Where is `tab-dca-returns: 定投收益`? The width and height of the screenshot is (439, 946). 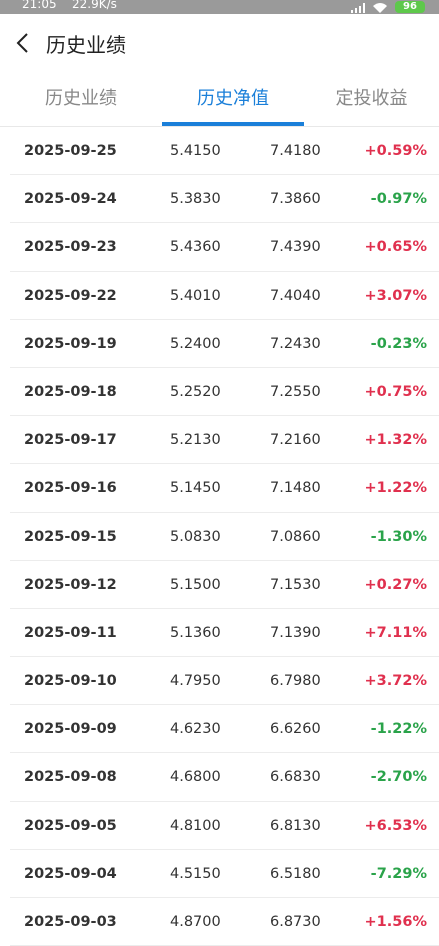 tab-dca-returns: 定投收益 is located at coordinates (371, 99).